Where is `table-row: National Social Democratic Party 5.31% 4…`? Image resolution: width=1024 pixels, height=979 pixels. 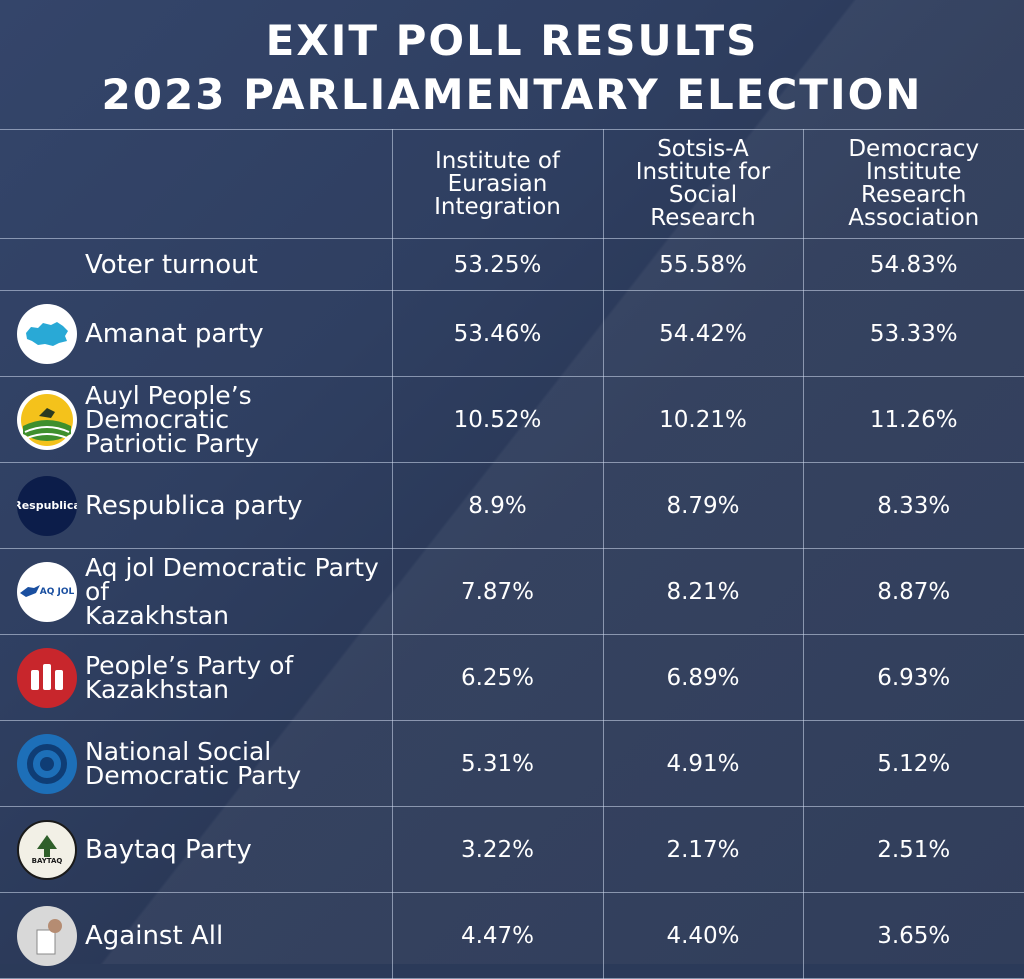 table-row: National Social Democratic Party 5.31% 4… is located at coordinates (512, 763).